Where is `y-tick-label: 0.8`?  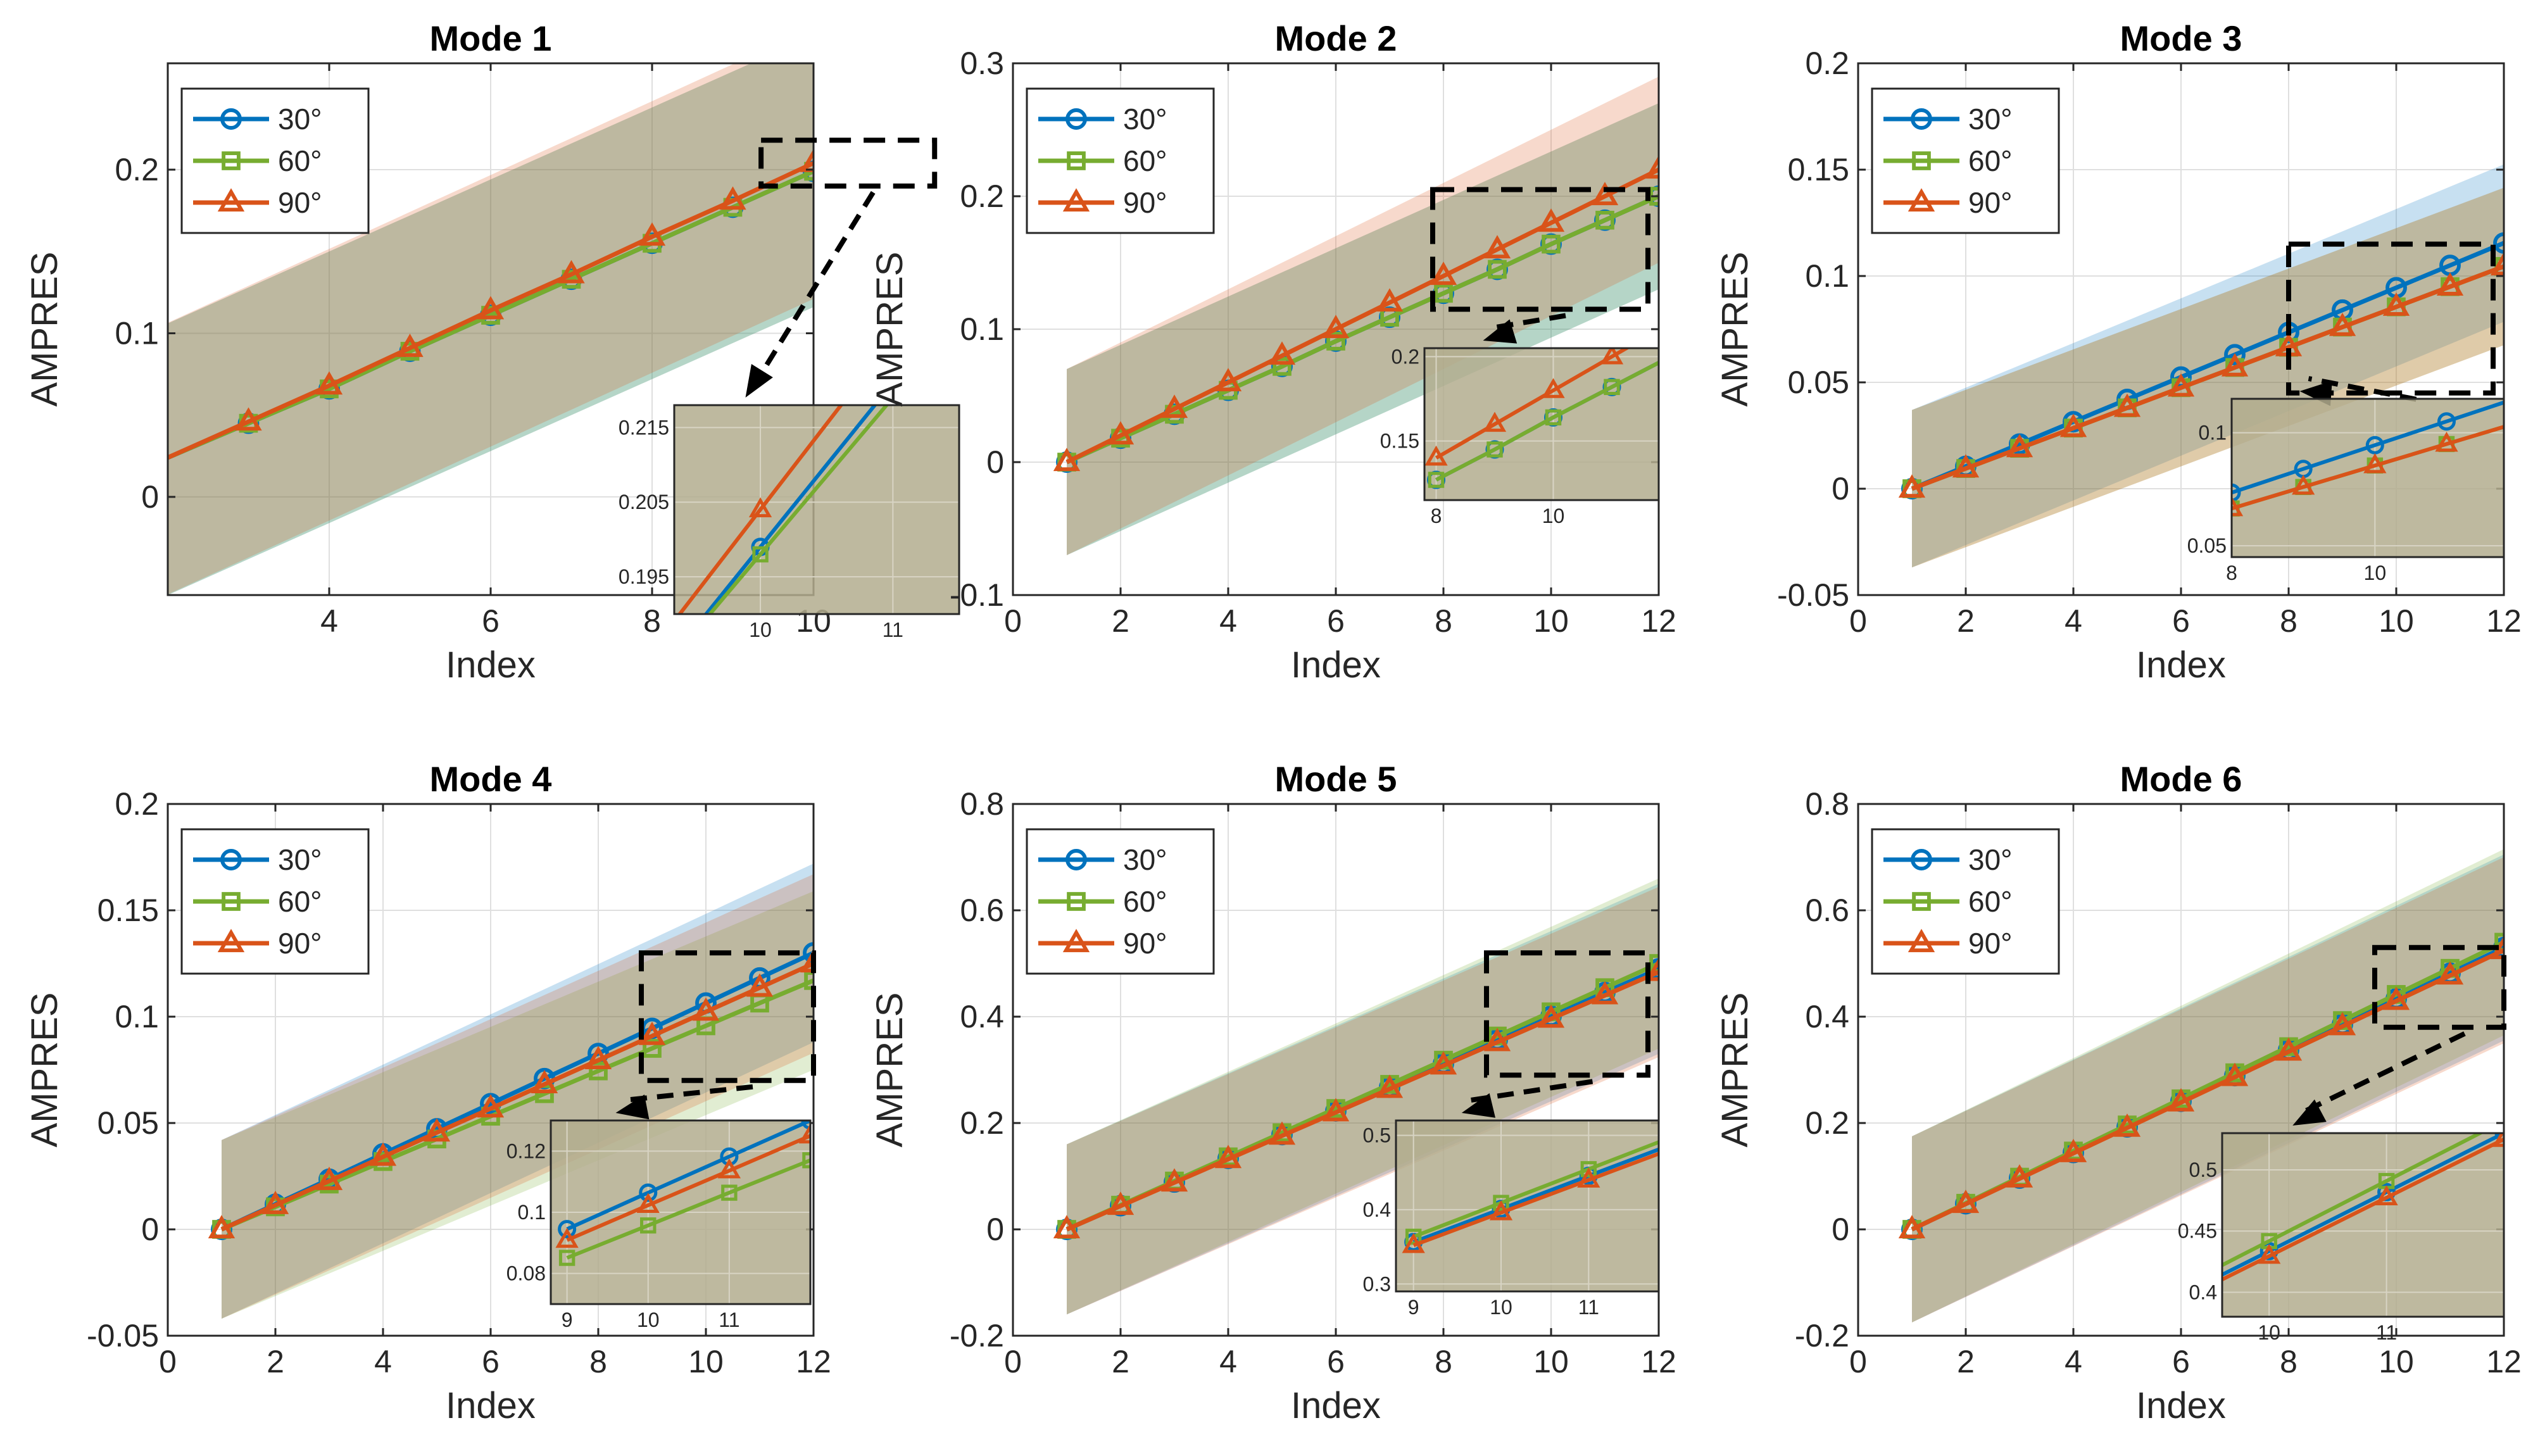 y-tick-label: 0.8 is located at coordinates (982, 804).